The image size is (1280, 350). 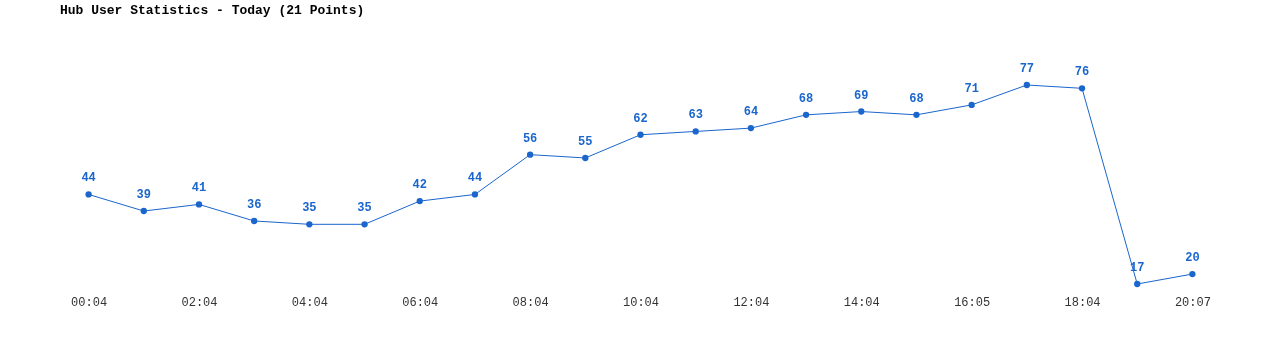 What do you see at coordinates (972, 302) in the screenshot?
I see `x-tick-label: 16:05` at bounding box center [972, 302].